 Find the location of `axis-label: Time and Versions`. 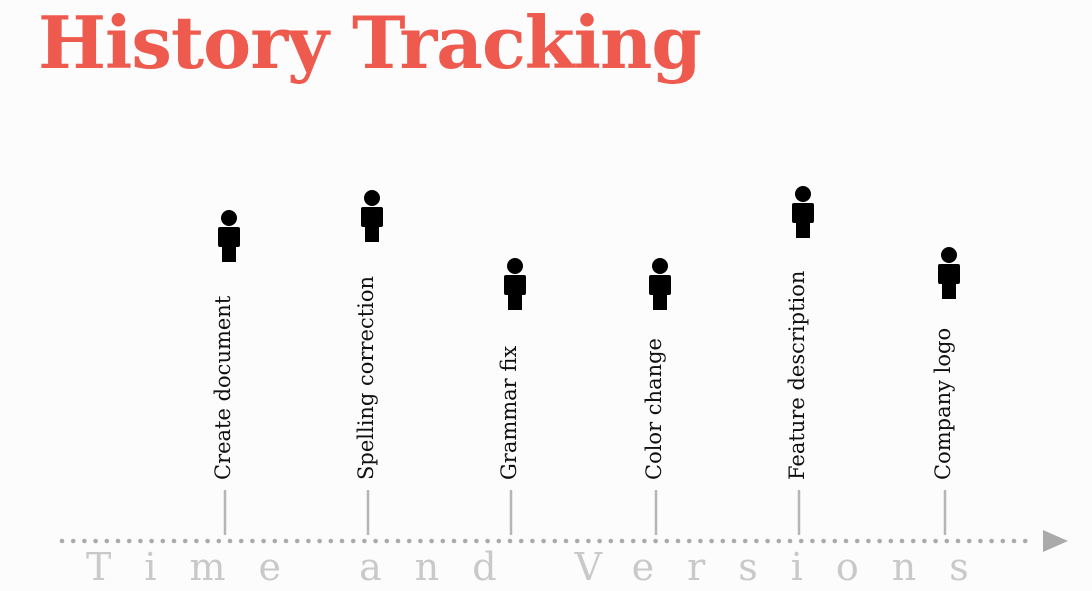

axis-label: Time and Versions is located at coordinates (544, 567).